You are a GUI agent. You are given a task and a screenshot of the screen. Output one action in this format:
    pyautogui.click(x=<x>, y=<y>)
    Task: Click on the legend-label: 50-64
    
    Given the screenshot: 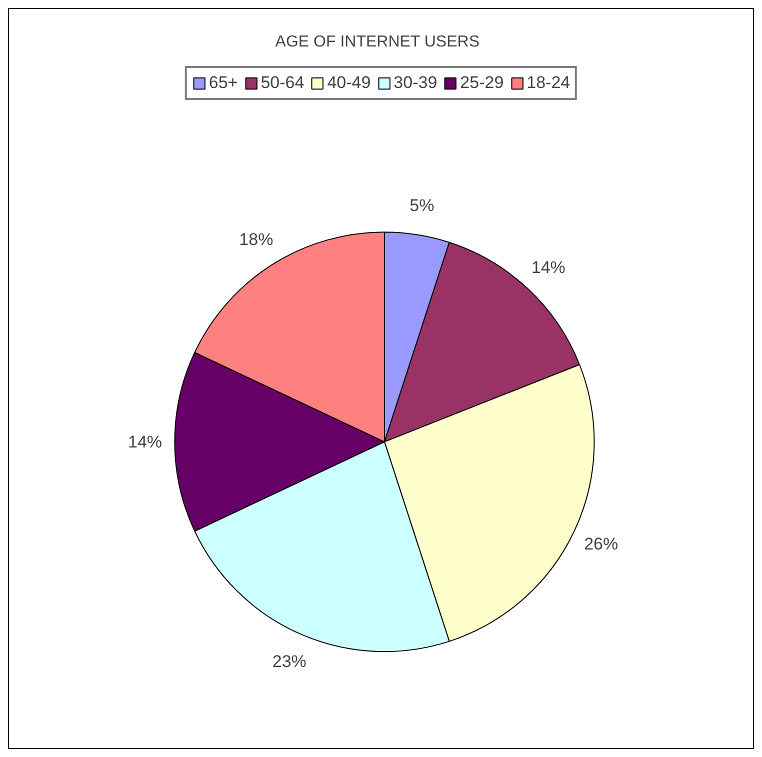 What is the action you would take?
    pyautogui.click(x=282, y=83)
    